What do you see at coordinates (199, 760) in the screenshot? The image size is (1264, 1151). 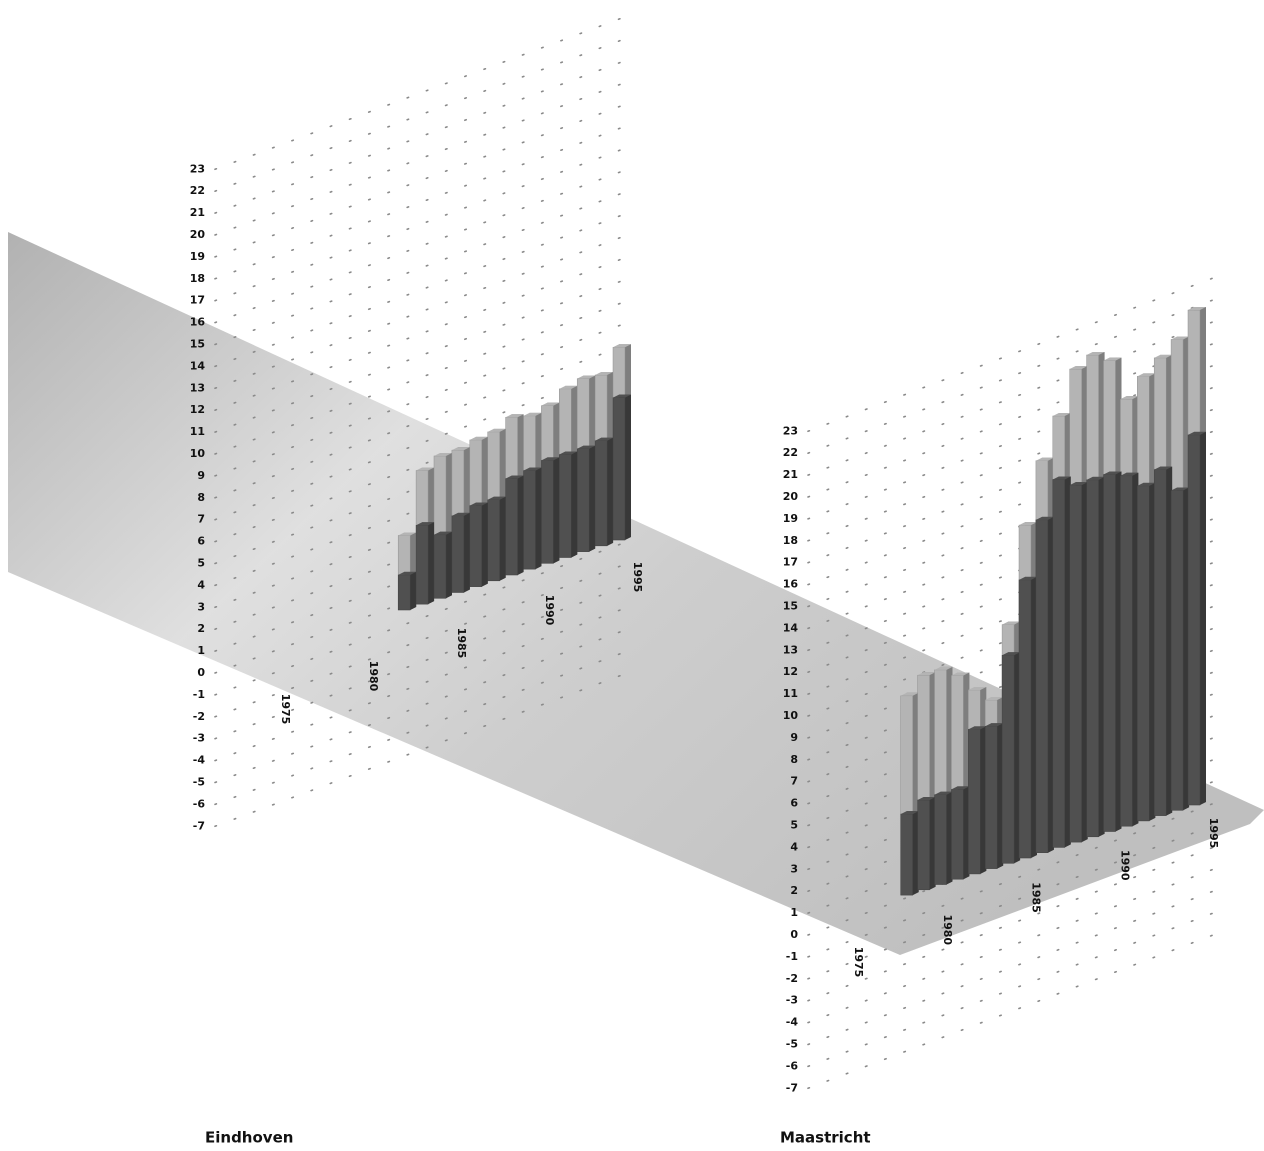 I see `y-tick-label: -4` at bounding box center [199, 760].